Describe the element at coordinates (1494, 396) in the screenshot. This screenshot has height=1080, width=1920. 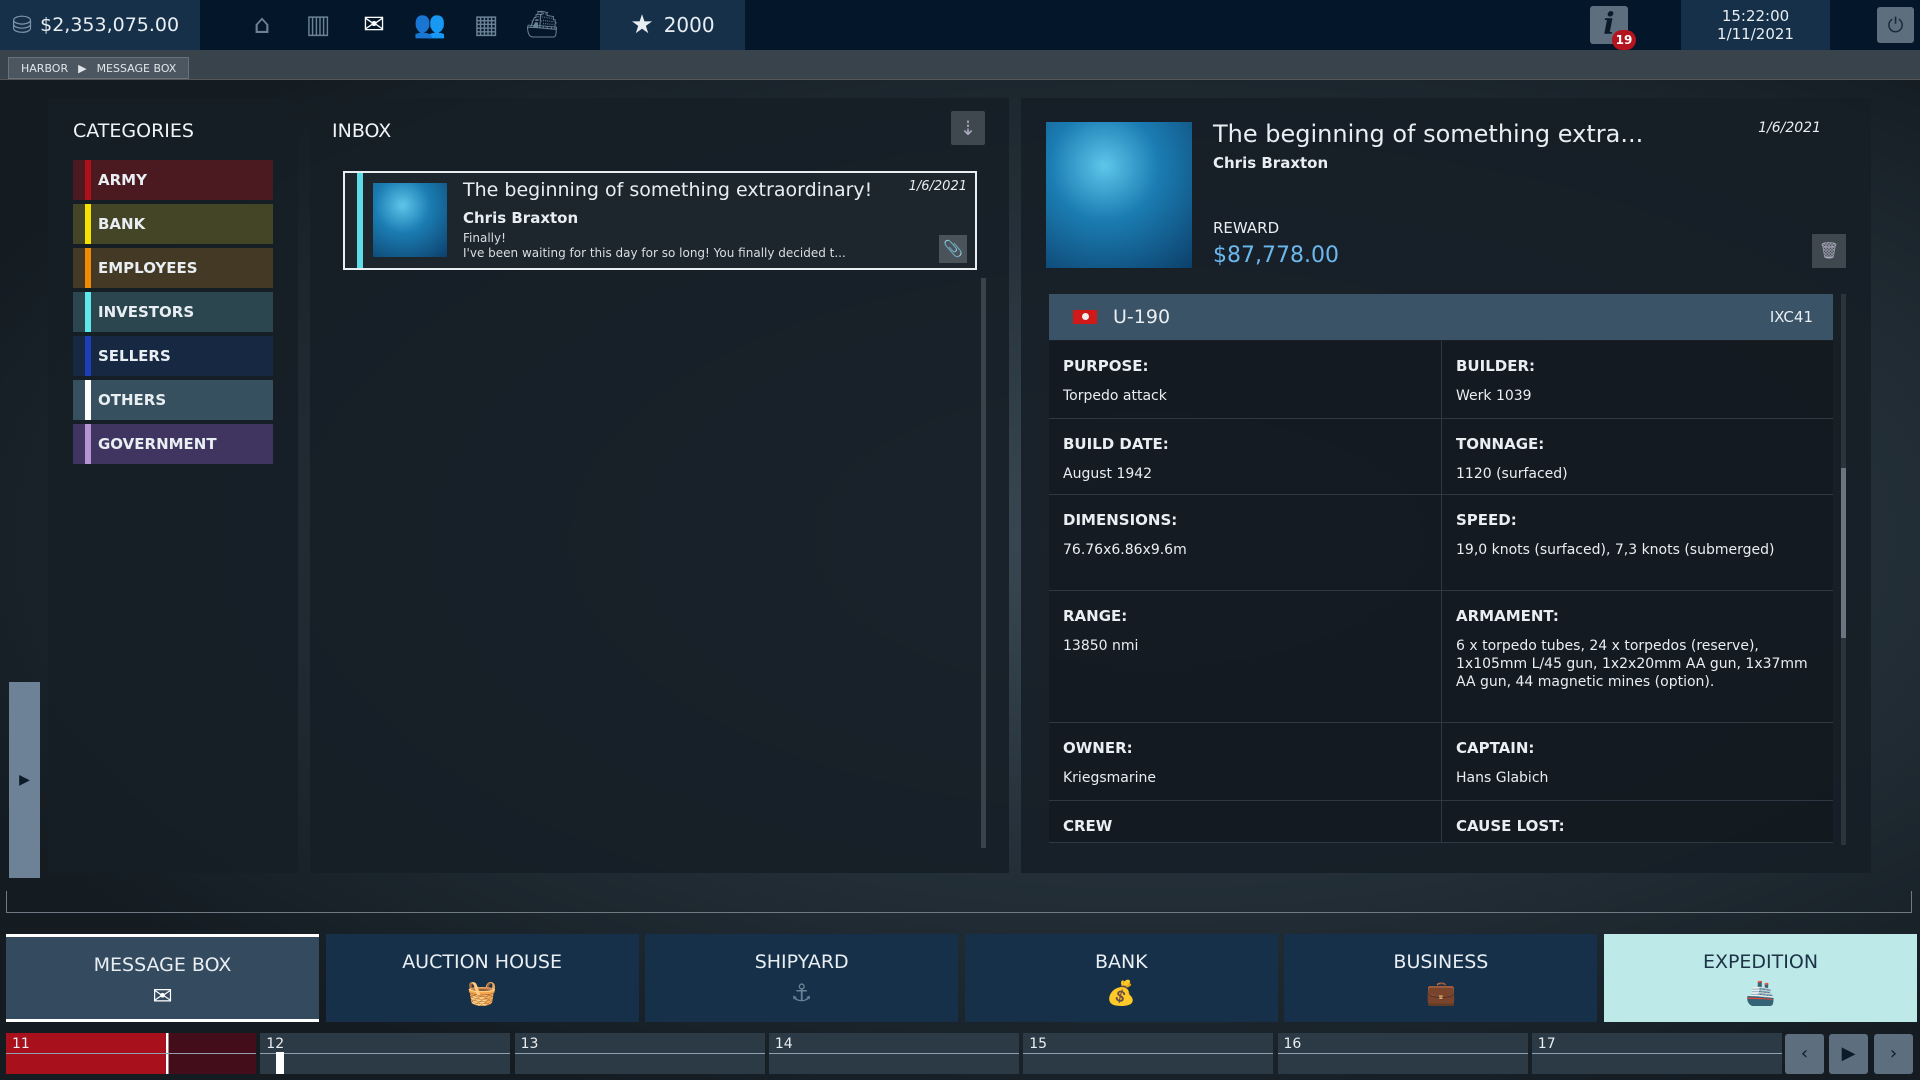
I see `field-value: Werk 1039` at that location.